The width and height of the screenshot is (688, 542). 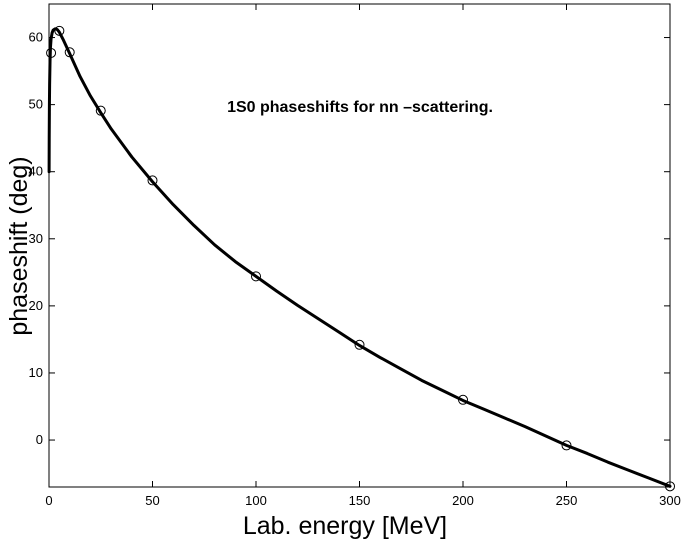 What do you see at coordinates (670, 500) in the screenshot?
I see `x-tick-label: 300` at bounding box center [670, 500].